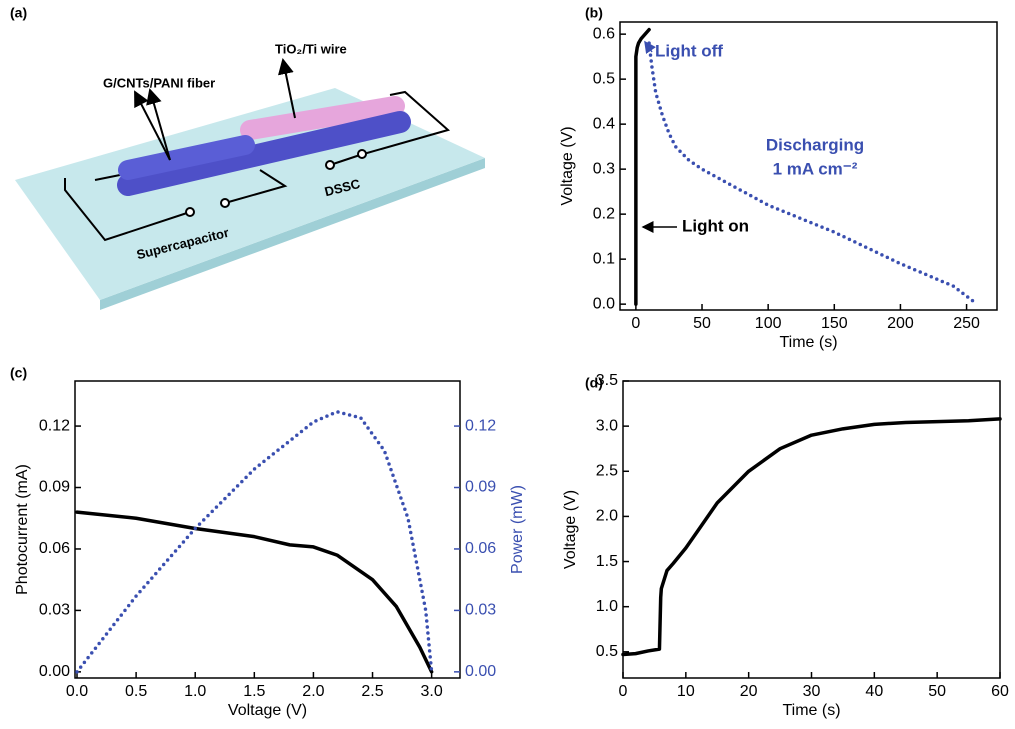 The width and height of the screenshot is (1015, 729). I want to click on y-tick-label: 0.0, so click(604, 303).